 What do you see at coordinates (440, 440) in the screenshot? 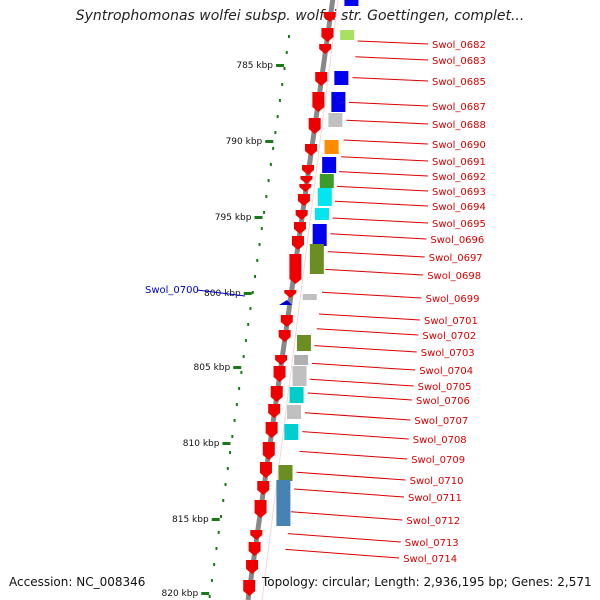
I see `gene-label: Swol_0708` at bounding box center [440, 440].